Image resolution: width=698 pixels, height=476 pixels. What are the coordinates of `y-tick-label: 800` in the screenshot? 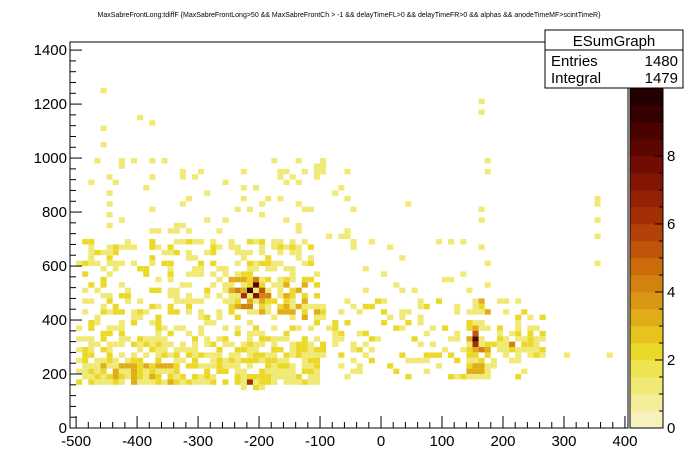 It's located at (54, 212).